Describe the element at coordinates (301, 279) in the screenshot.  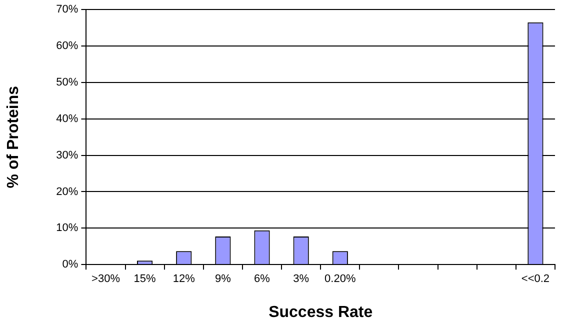
I see `x-tick-label: 3%` at that location.